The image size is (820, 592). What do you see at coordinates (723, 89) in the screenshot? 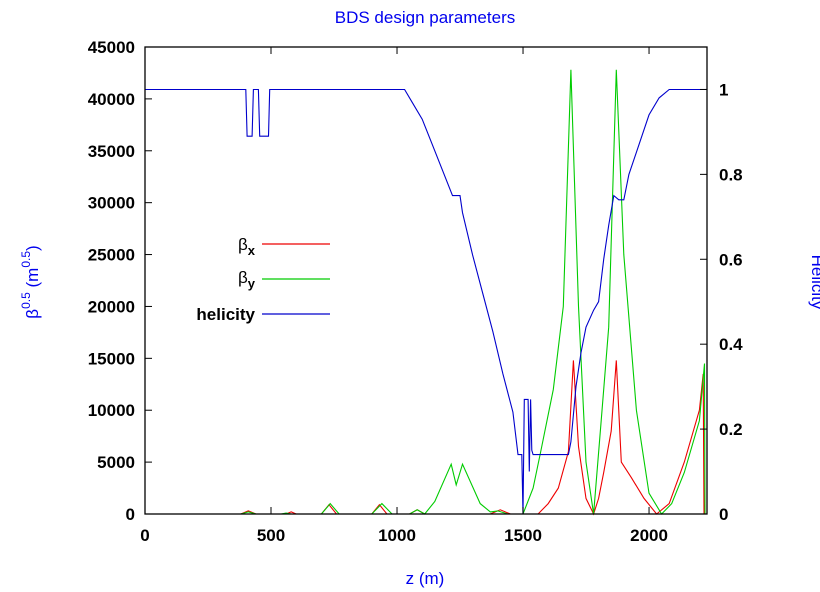
I see `y-right-tick-label: 1` at bounding box center [723, 89].